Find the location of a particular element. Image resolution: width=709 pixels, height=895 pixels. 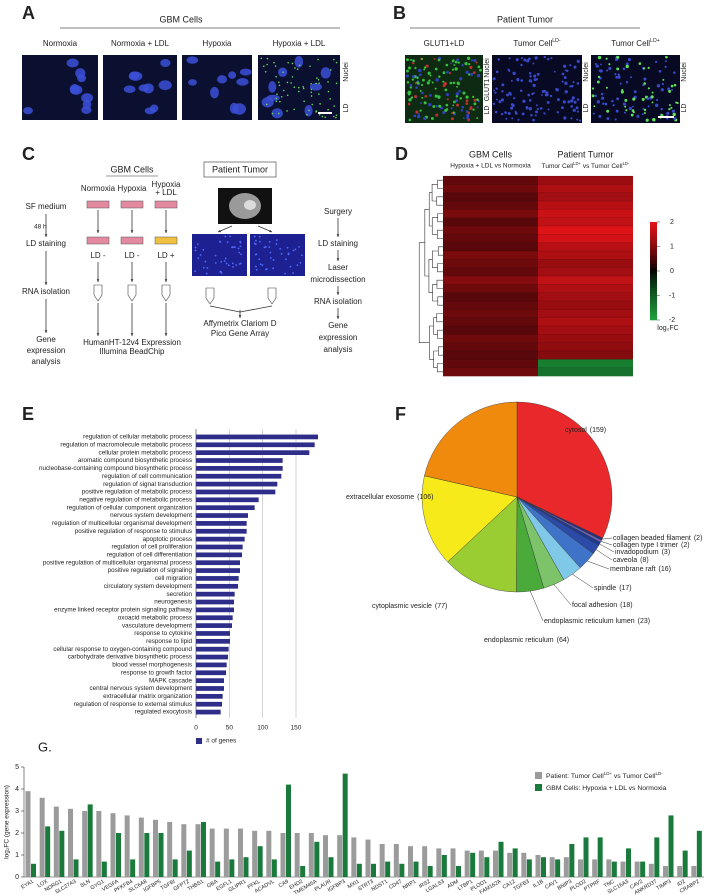

slice-label: endoplasmic reticulum lumen (23) is located at coordinates (597, 621).